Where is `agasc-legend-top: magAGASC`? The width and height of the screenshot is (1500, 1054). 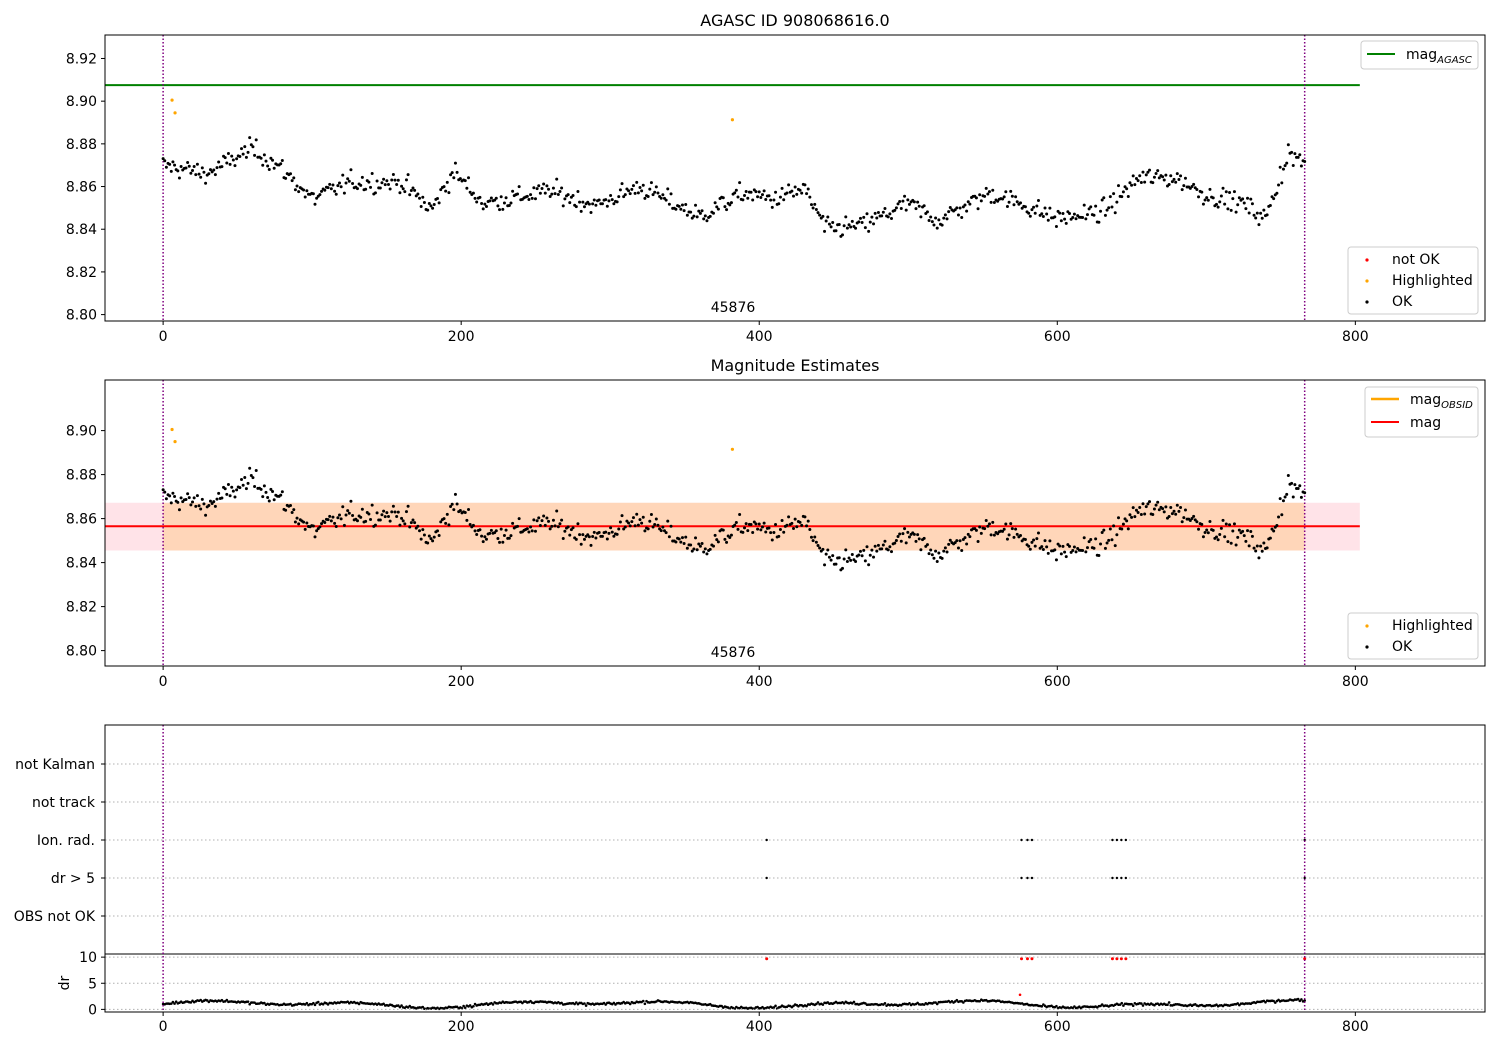 agasc-legend-top: magAGASC is located at coordinates (1419, 55).